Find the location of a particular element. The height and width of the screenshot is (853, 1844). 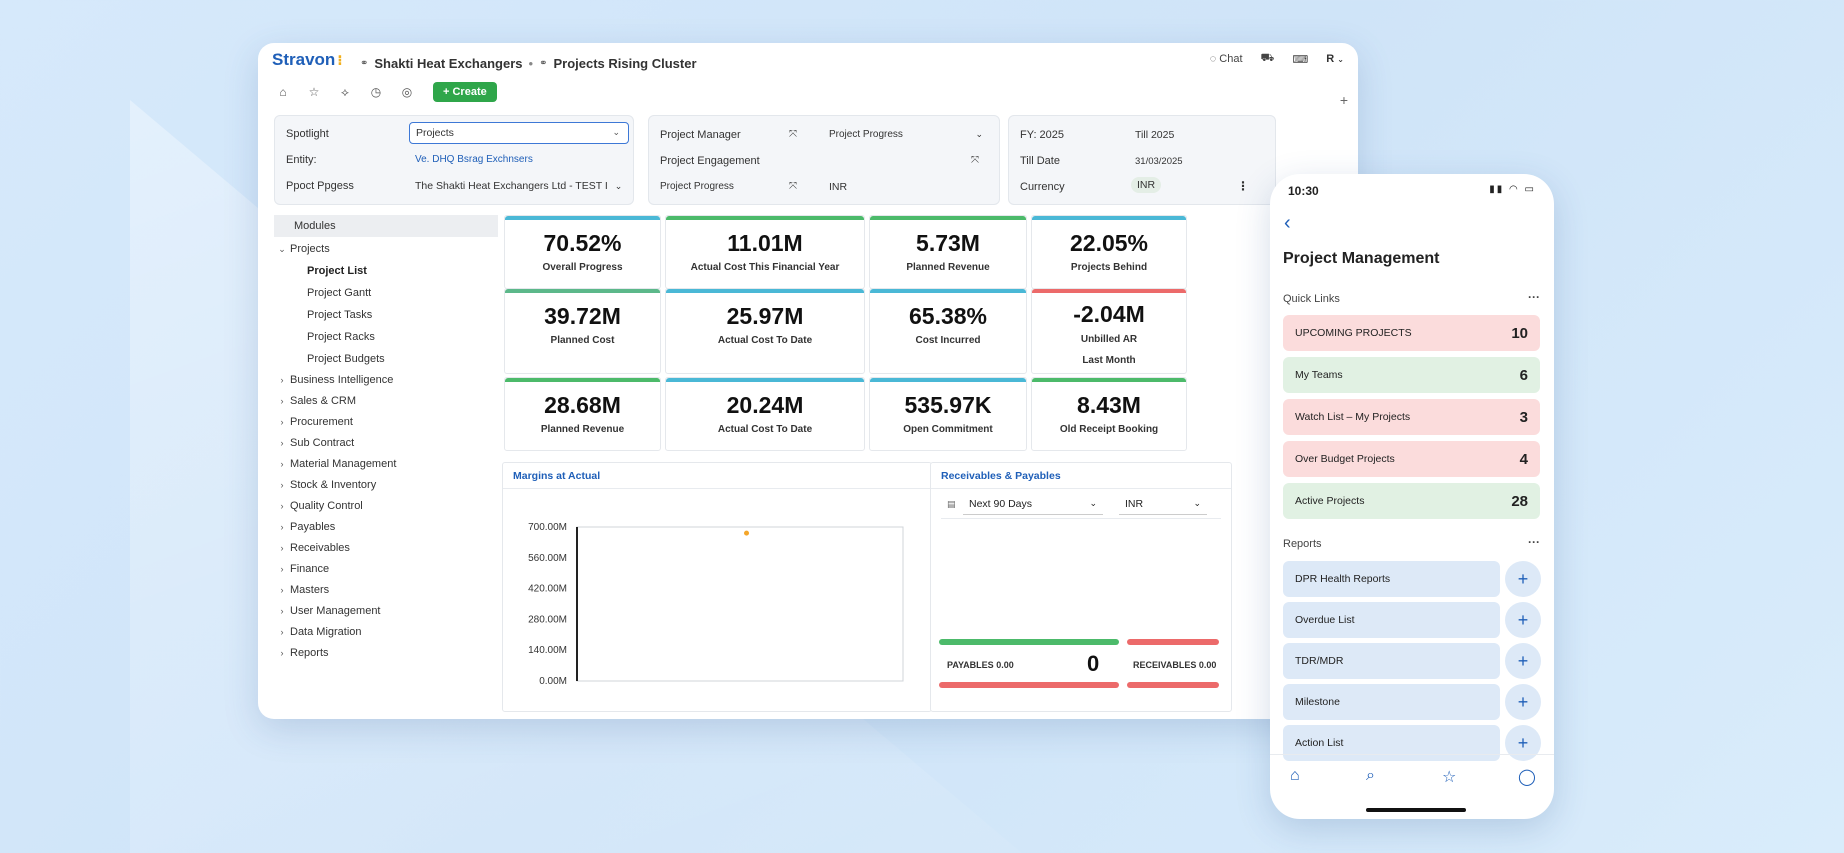

sidebar-subitem: Project Tasks is located at coordinates (340, 315).